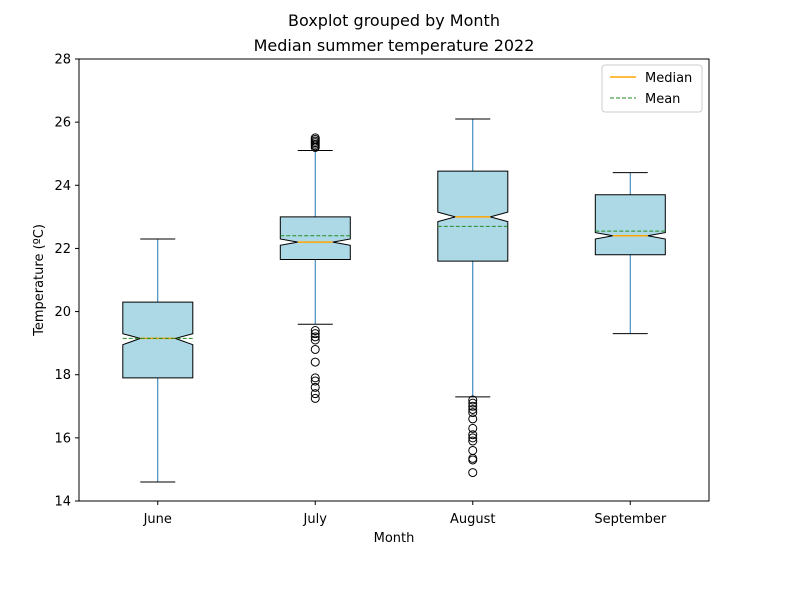 This screenshot has width=787, height=590. I want to click on x-tick-label: July, so click(315, 519).